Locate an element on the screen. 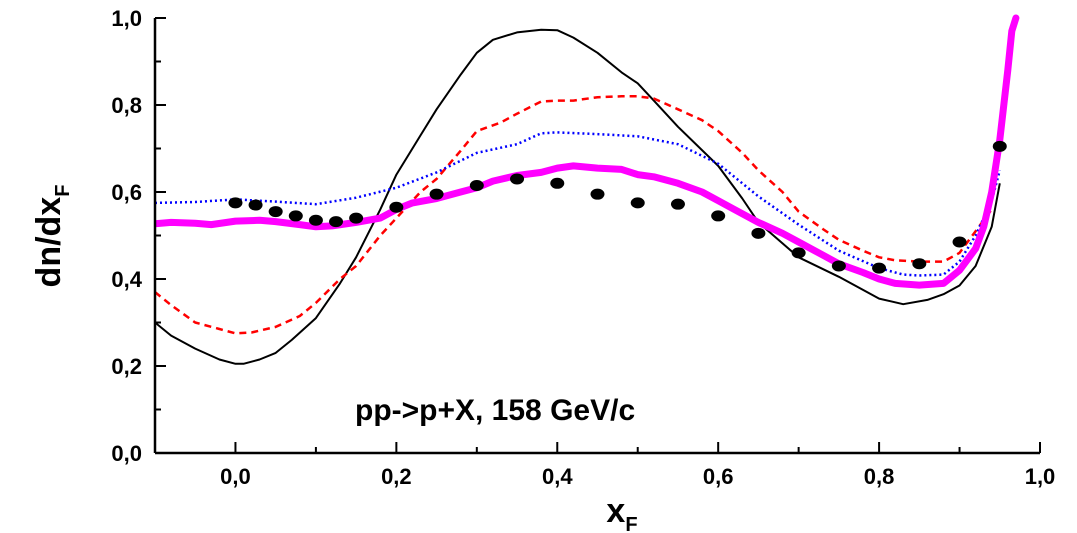  y-tick-label: 0,8 is located at coordinates (126, 105).